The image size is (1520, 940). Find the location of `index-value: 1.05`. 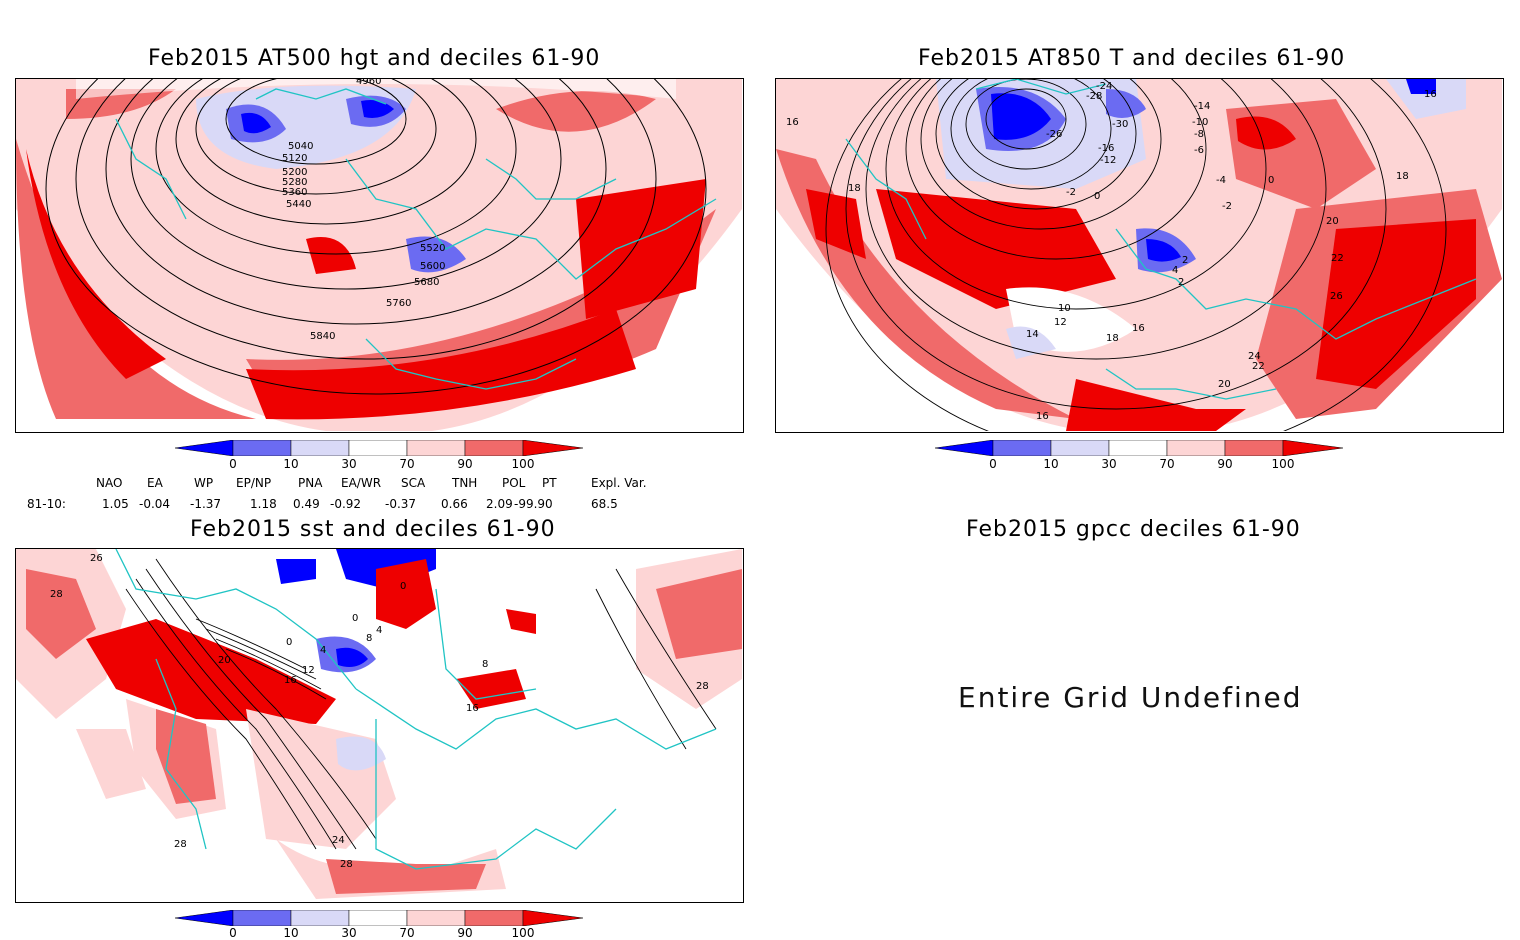

index-value: 1.05 is located at coordinates (115, 504).